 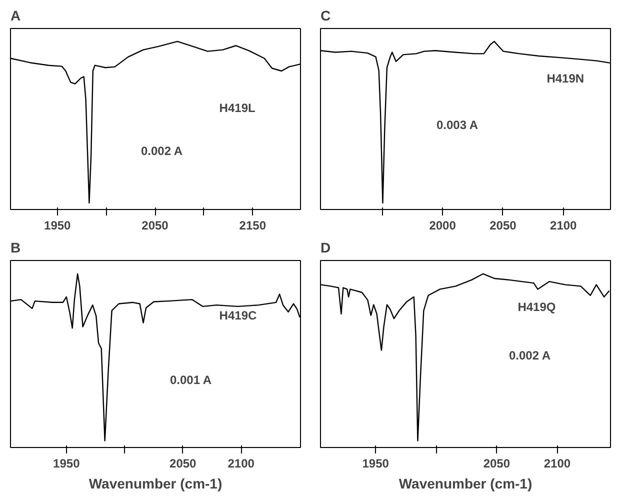 What do you see at coordinates (565, 79) in the screenshot?
I see `annotation: H419N` at bounding box center [565, 79].